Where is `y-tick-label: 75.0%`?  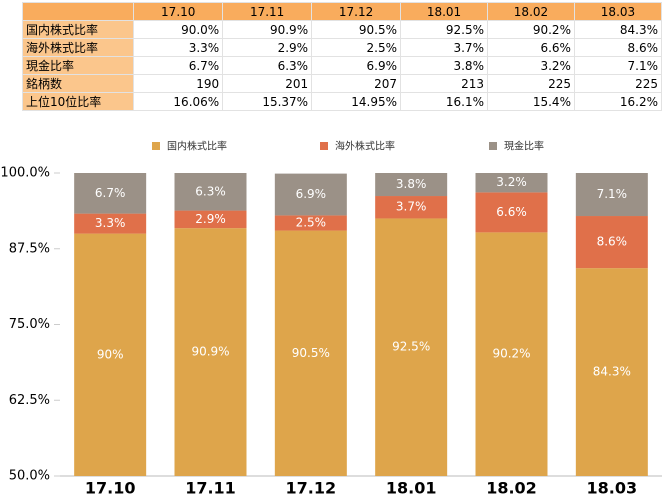
y-tick-label: 75.0% is located at coordinates (29, 324).